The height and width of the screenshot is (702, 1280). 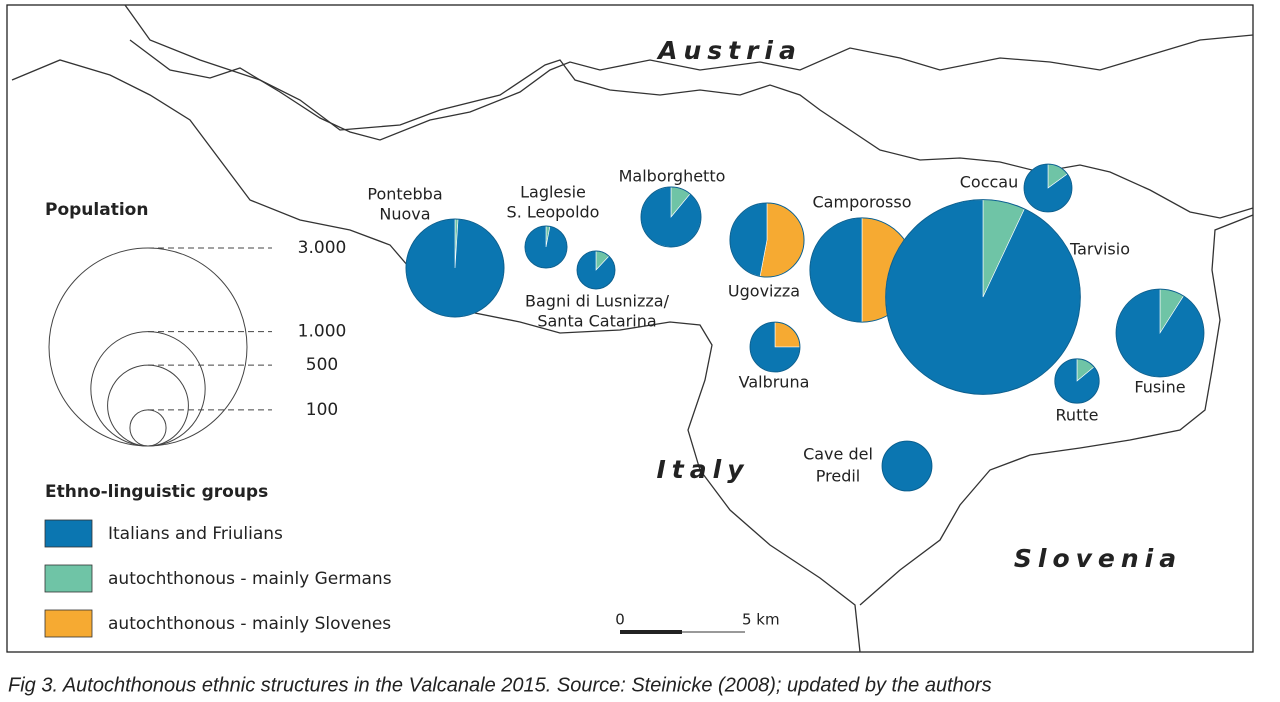 I want to click on place-label: Fusine, so click(x=1159, y=387).